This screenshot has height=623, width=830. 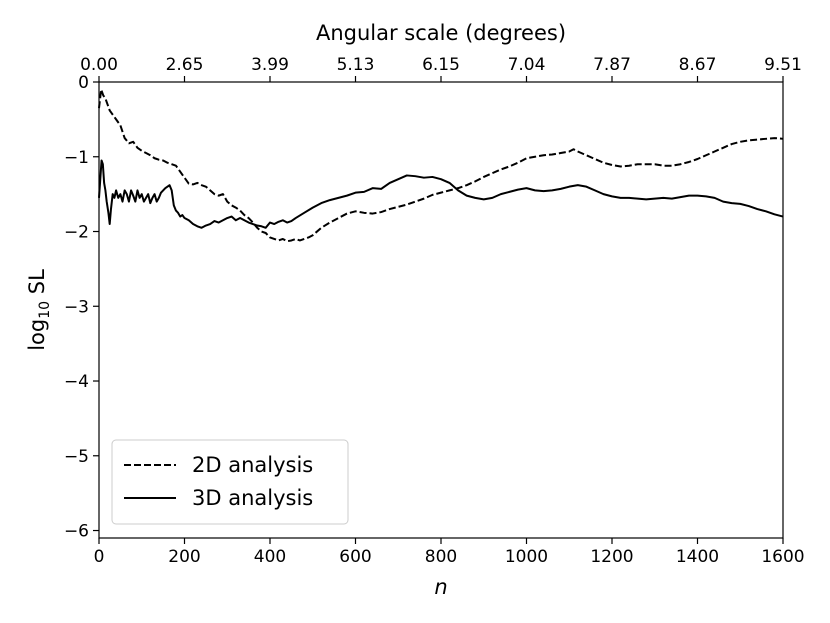 I want to click on y-tick-label: −1, so click(x=76, y=158).